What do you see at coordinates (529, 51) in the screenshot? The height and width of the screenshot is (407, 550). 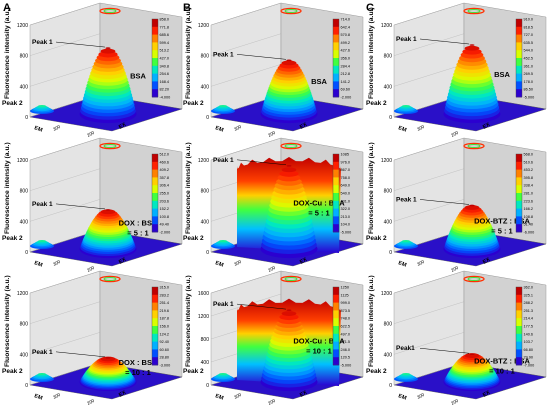 I see `colorbar-tick-label: 544.0` at bounding box center [529, 51].